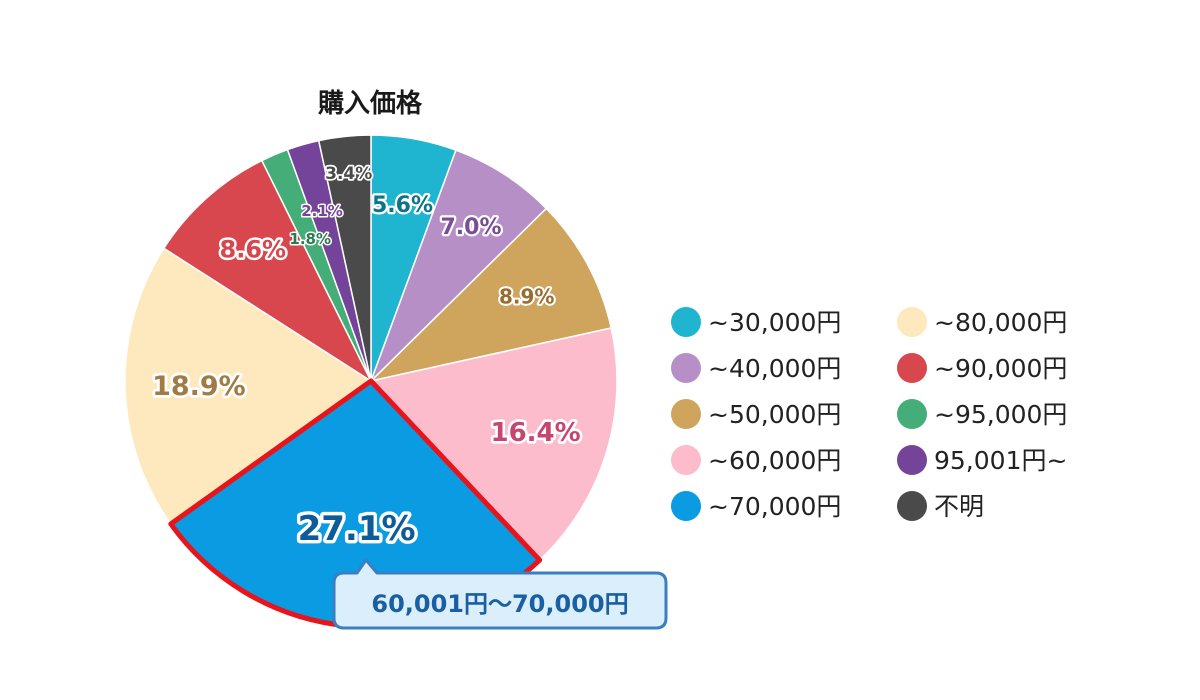  Describe the element at coordinates (357, 529) in the screenshot. I see `slice-label: 27.1%` at that location.